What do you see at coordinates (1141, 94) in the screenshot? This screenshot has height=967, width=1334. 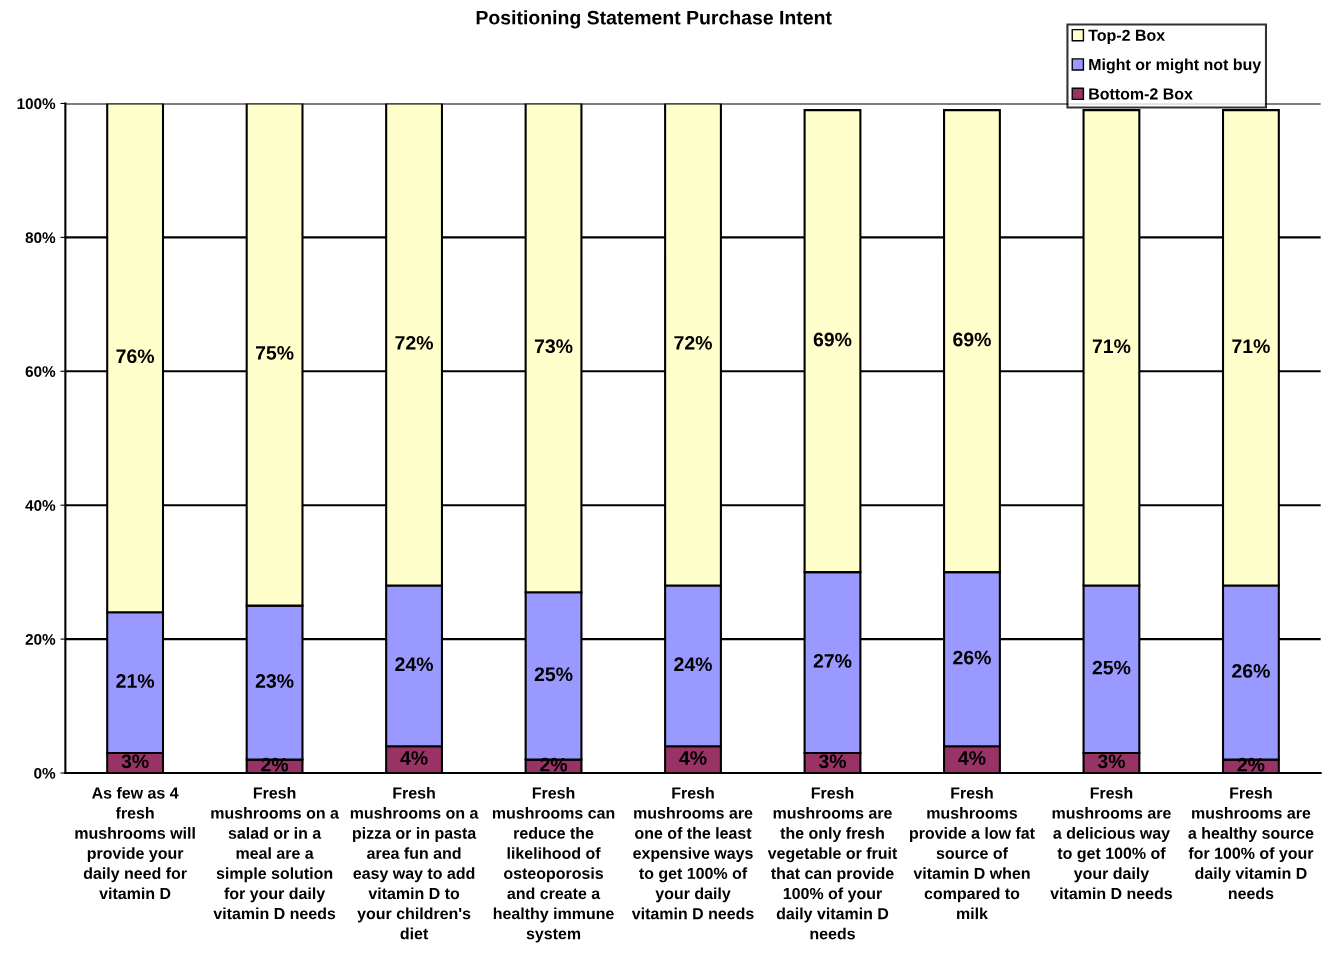 I see `legend-label: Bottom-2 Box` at bounding box center [1141, 94].